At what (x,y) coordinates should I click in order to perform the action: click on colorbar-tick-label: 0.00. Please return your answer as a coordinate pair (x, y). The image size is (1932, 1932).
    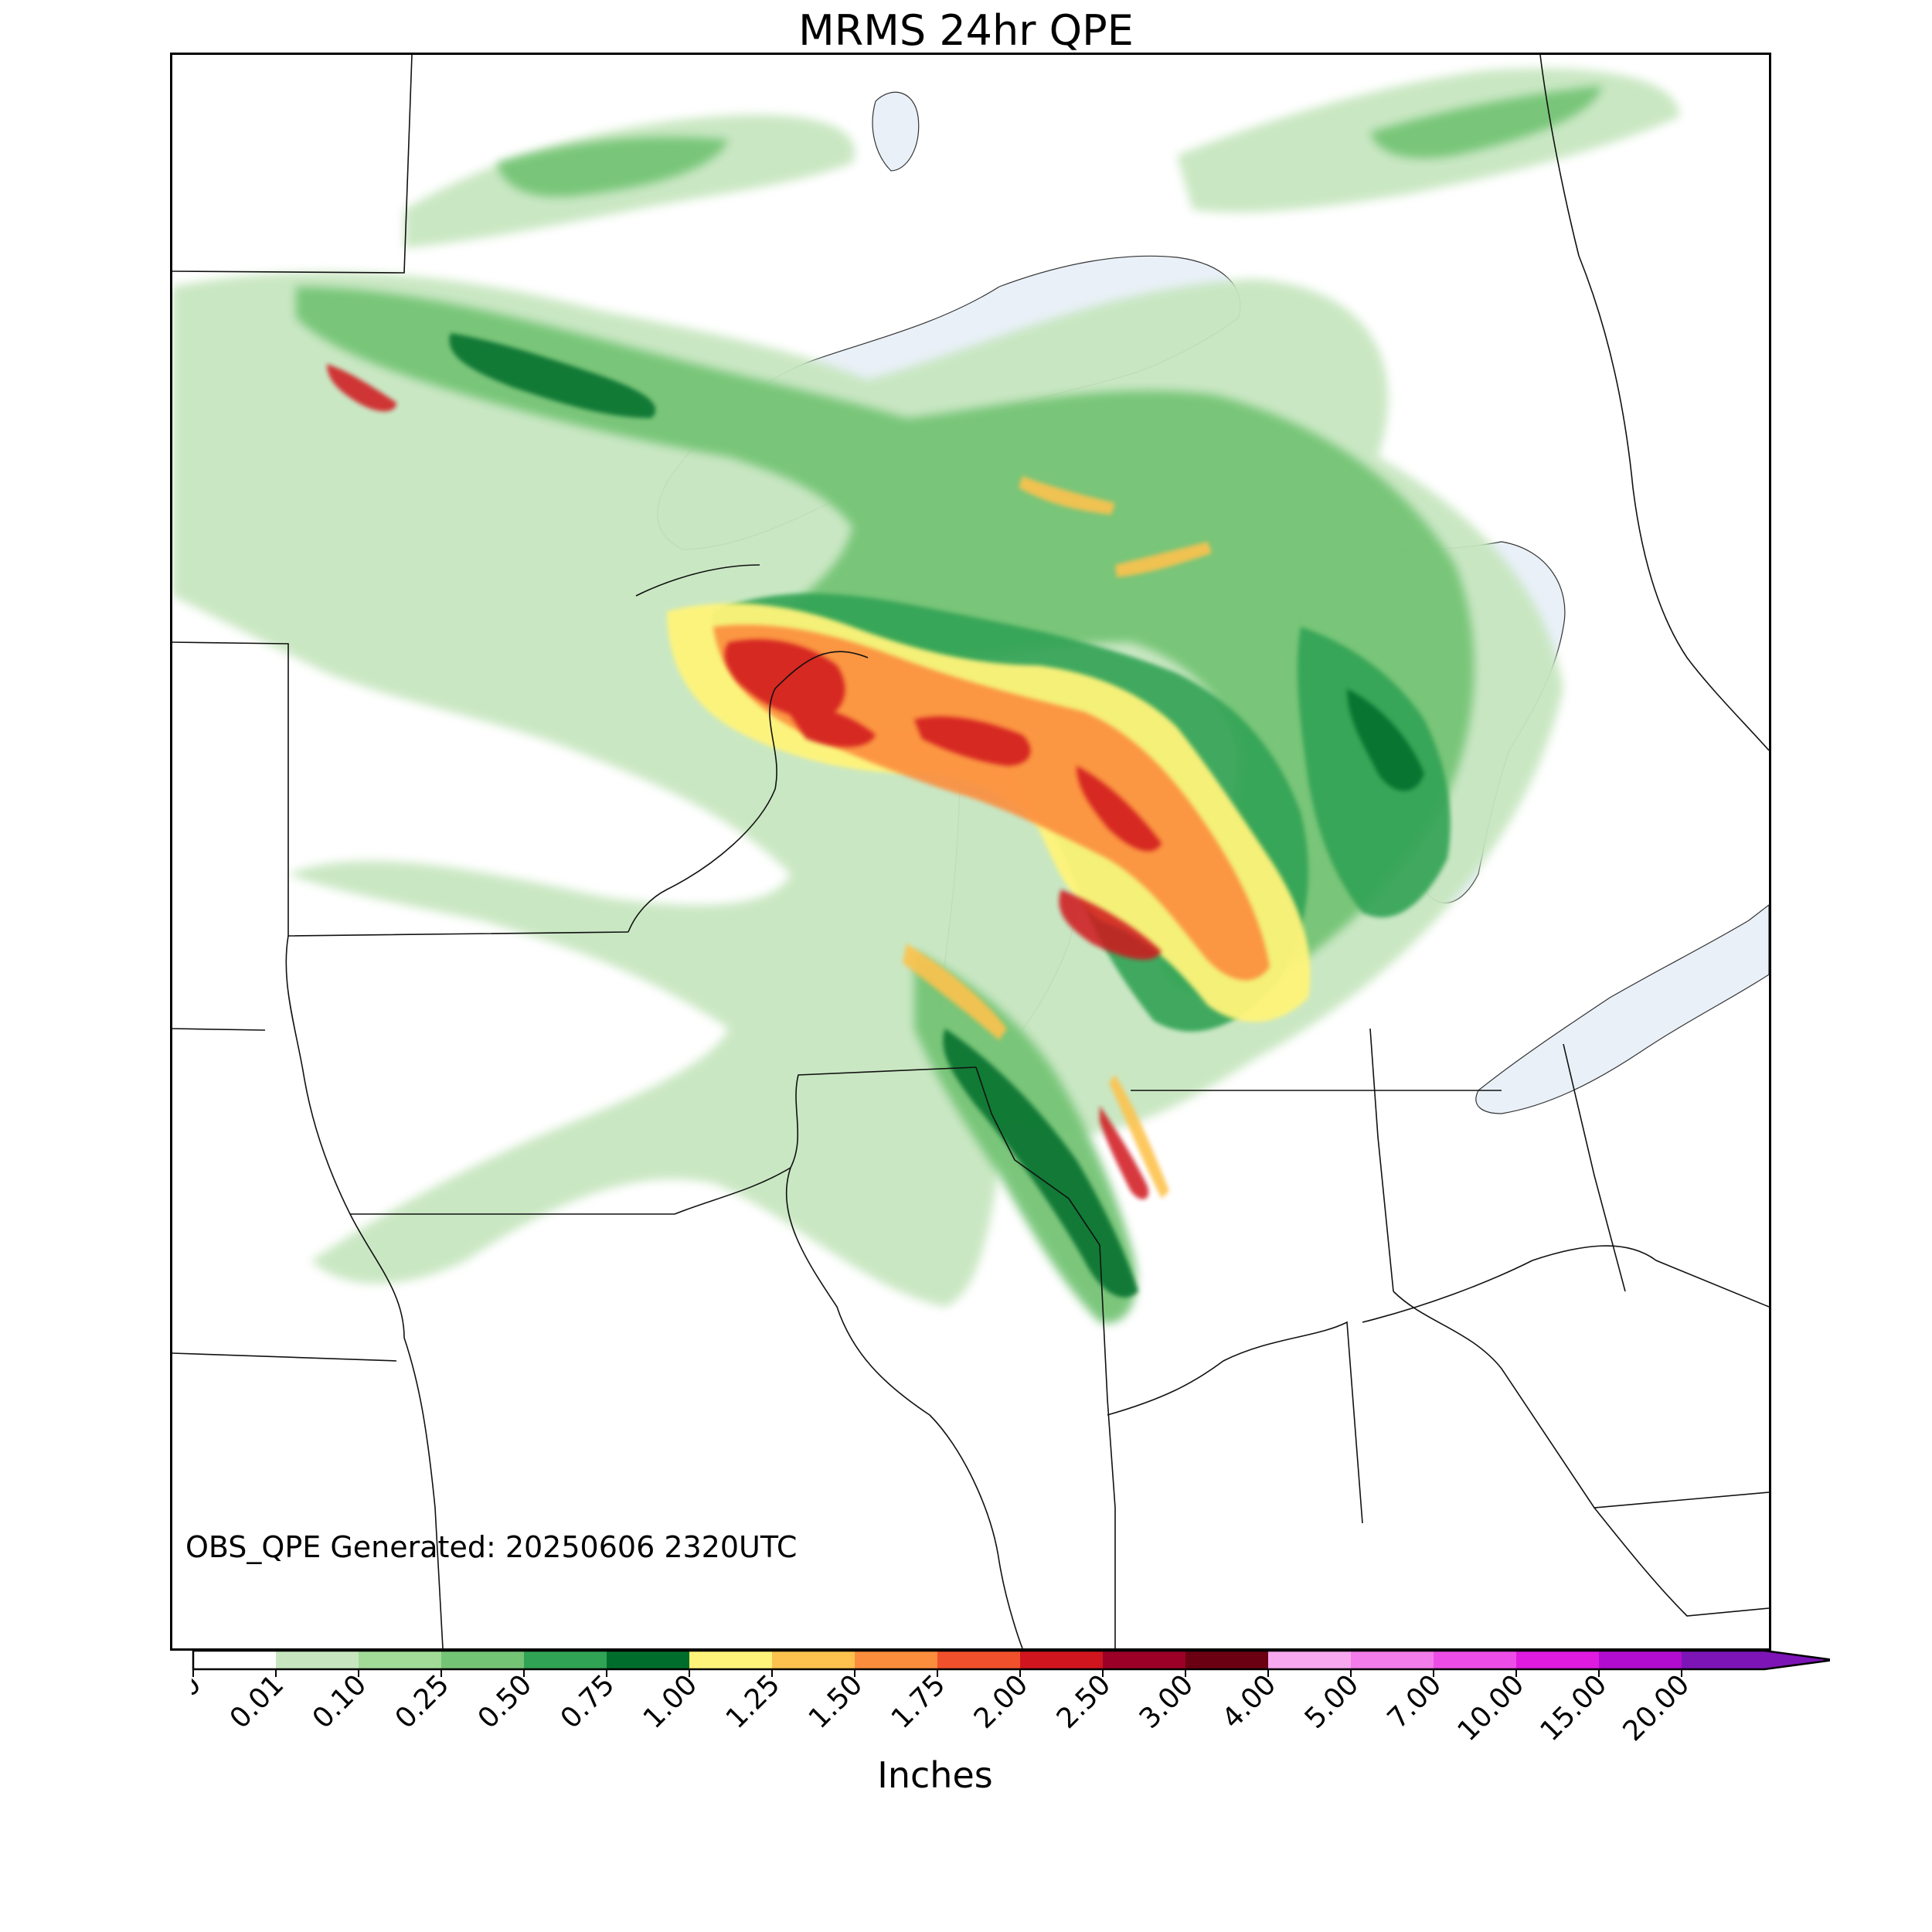
    Looking at the image, I should click on (200, 1701).